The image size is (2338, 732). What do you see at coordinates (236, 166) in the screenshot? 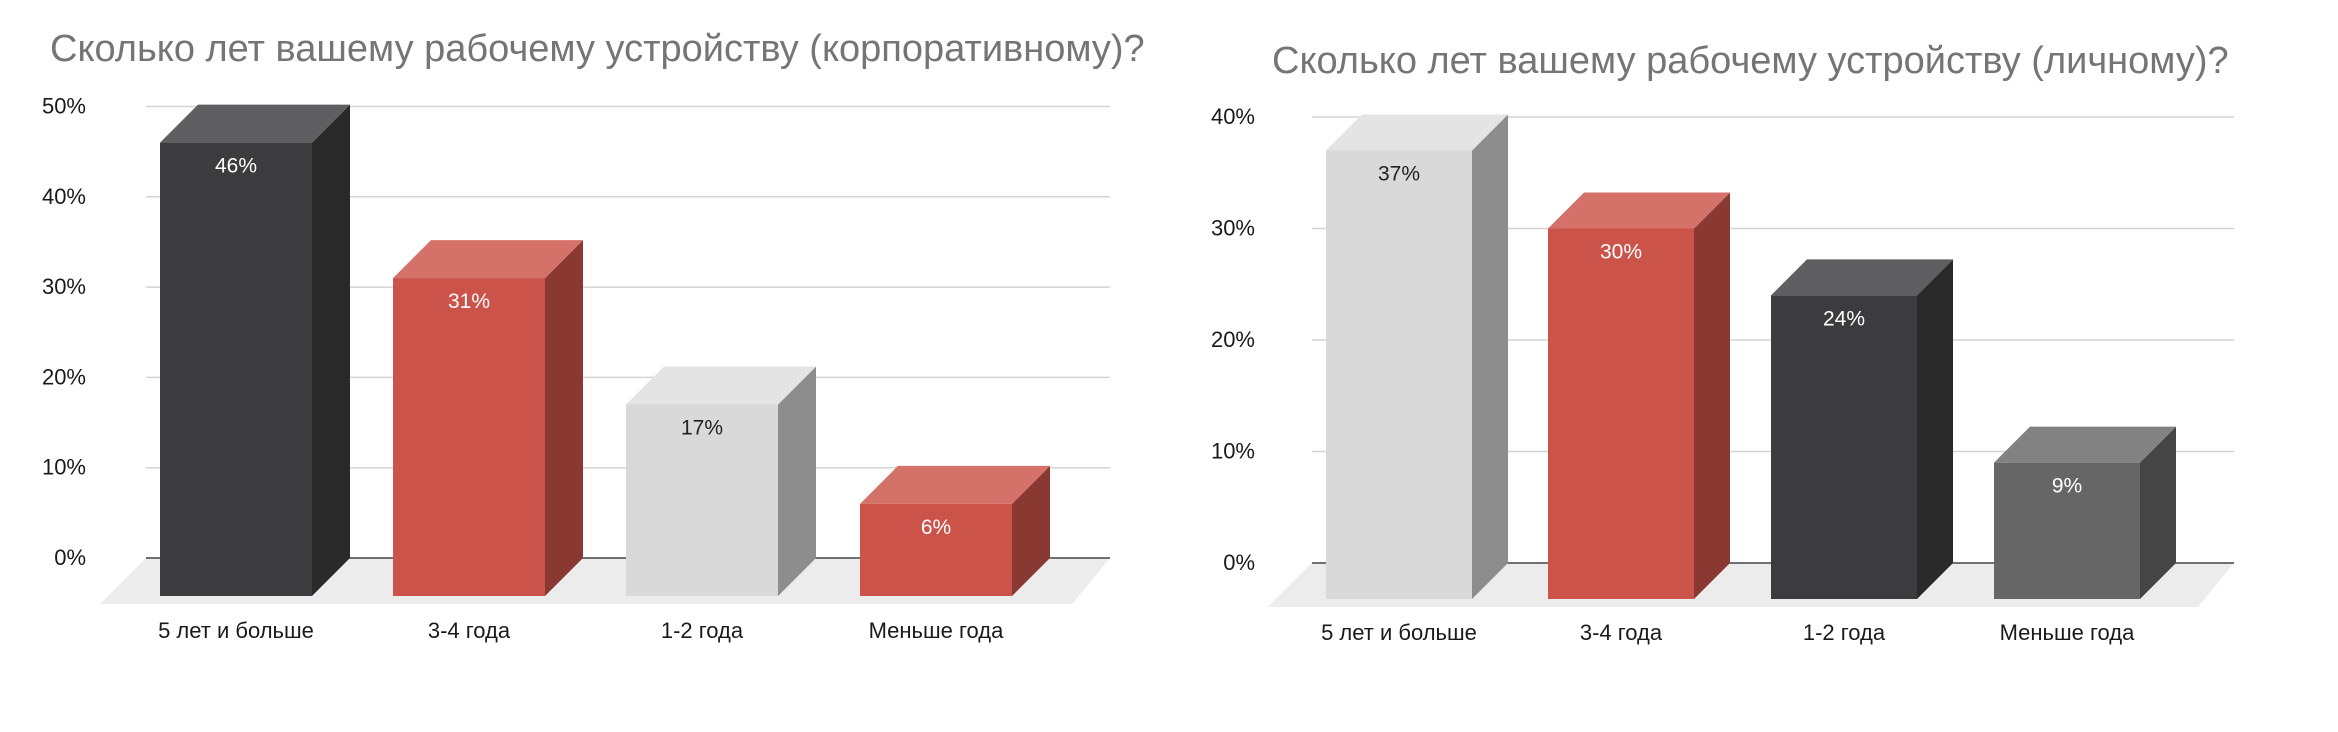
I see `data-label: 46%` at bounding box center [236, 166].